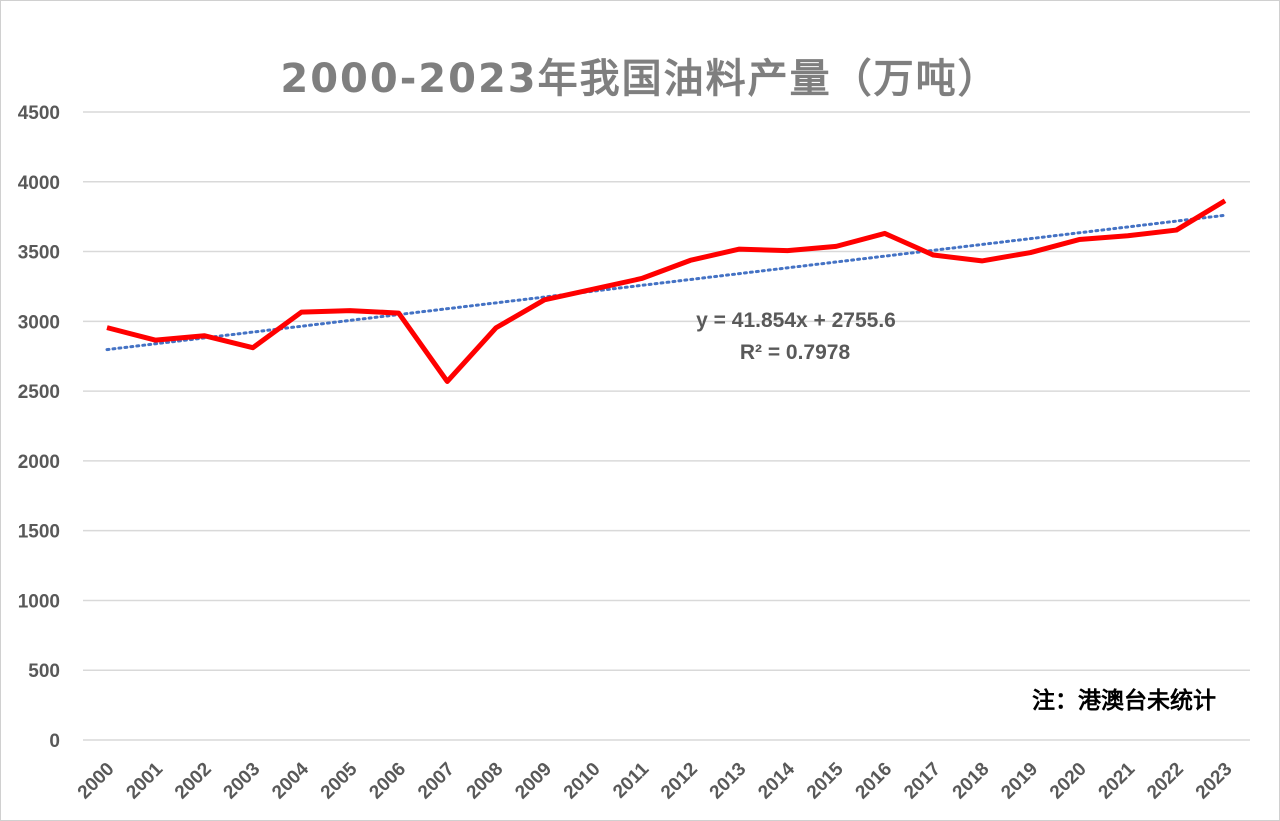 This screenshot has height=821, width=1280. Describe the element at coordinates (795, 352) in the screenshot. I see `trendline-r2: R² = 0.7978` at that location.